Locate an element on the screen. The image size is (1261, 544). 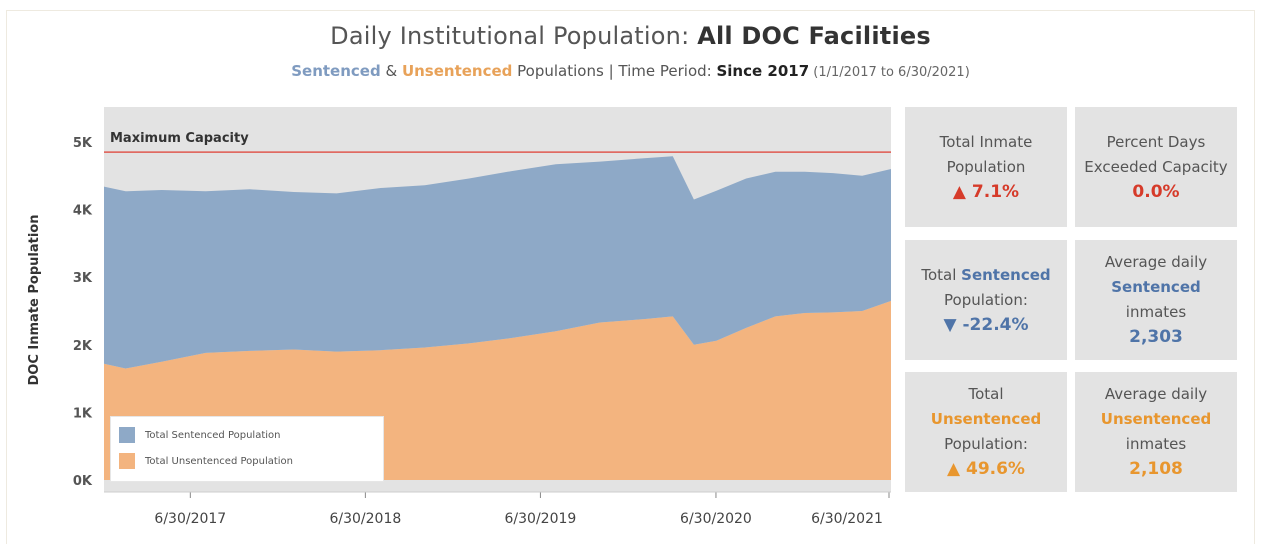
y-tick-label: 2K is located at coordinates (83, 346).